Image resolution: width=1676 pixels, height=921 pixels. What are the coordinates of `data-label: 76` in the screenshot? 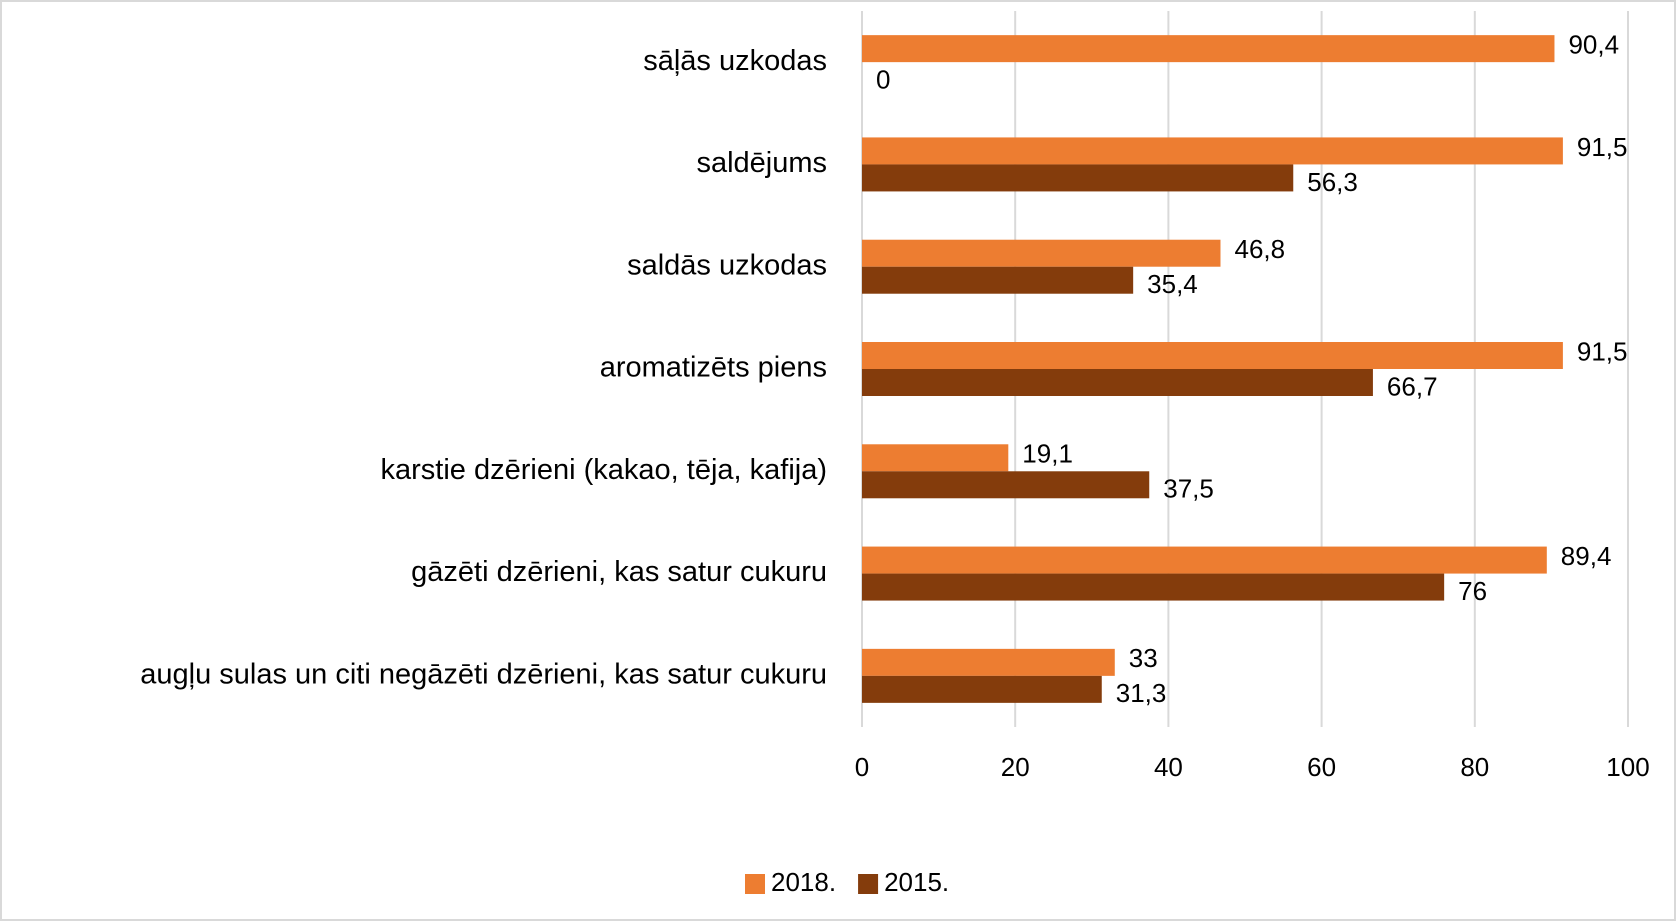 It's located at (1472, 591).